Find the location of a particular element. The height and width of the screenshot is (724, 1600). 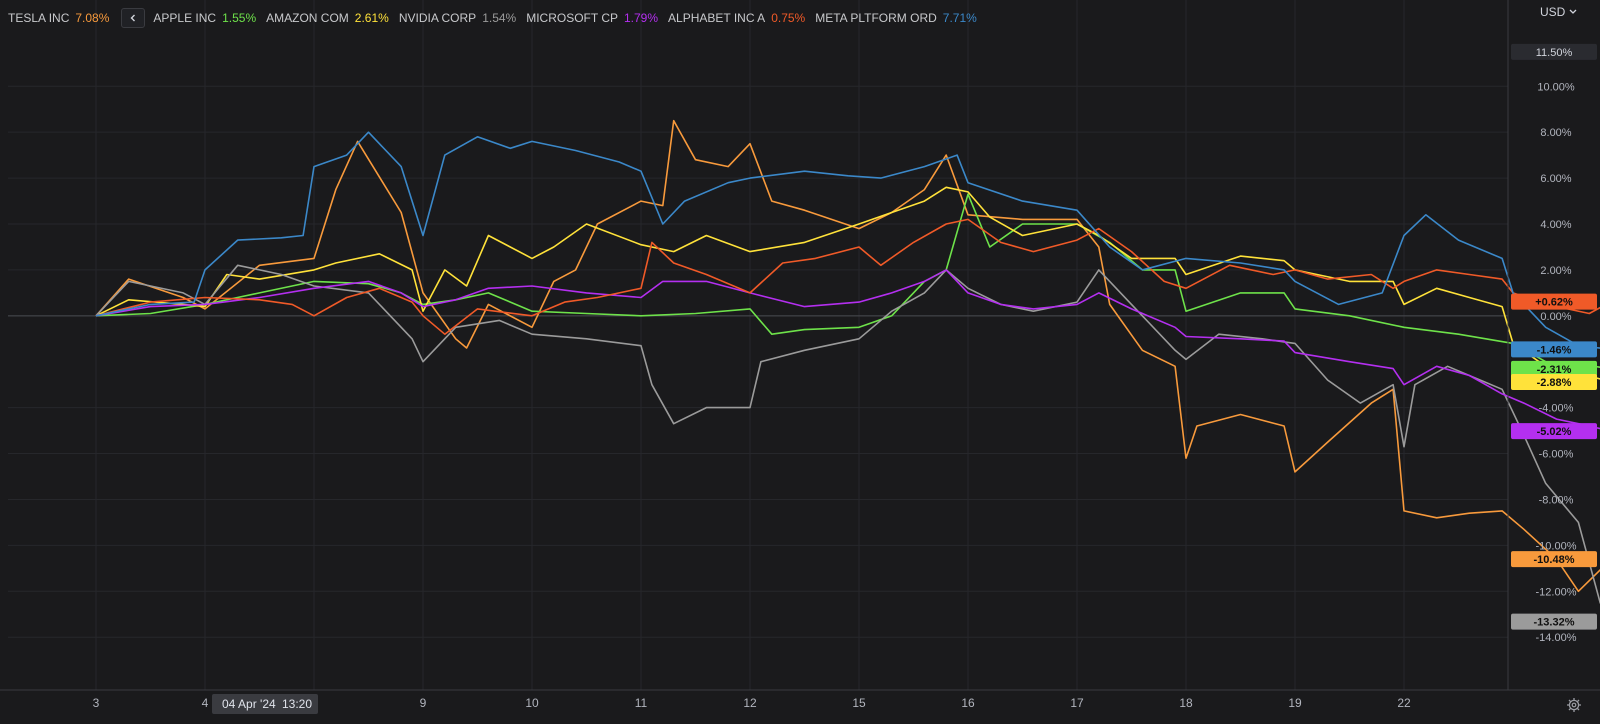

top-value-label: 11.50% is located at coordinates (1554, 53).